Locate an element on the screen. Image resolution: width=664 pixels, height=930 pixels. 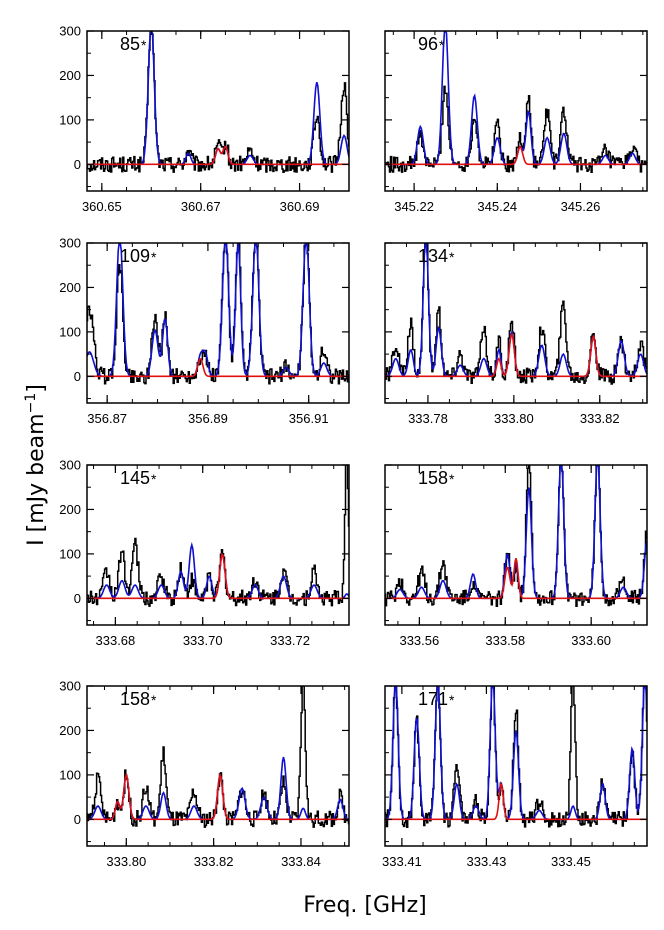
x-tick-label: 360.65 is located at coordinates (102, 206).